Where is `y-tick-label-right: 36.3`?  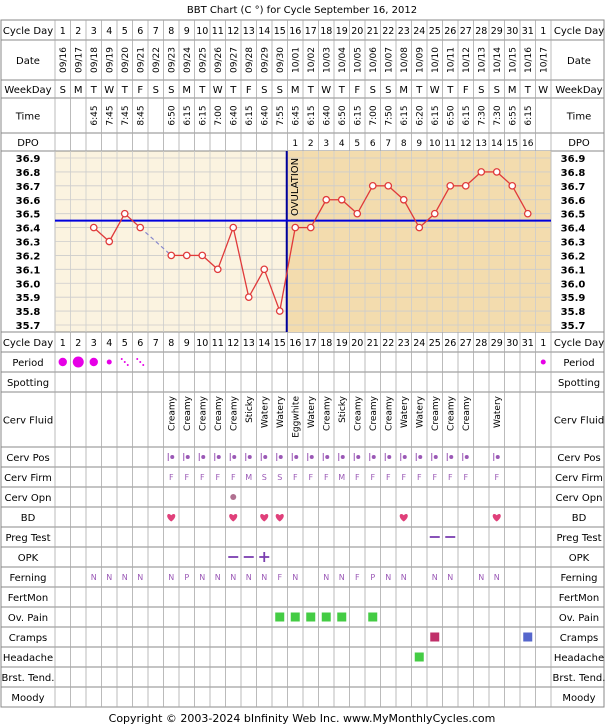
y-tick-label-right: 36.3 is located at coordinates (573, 243).